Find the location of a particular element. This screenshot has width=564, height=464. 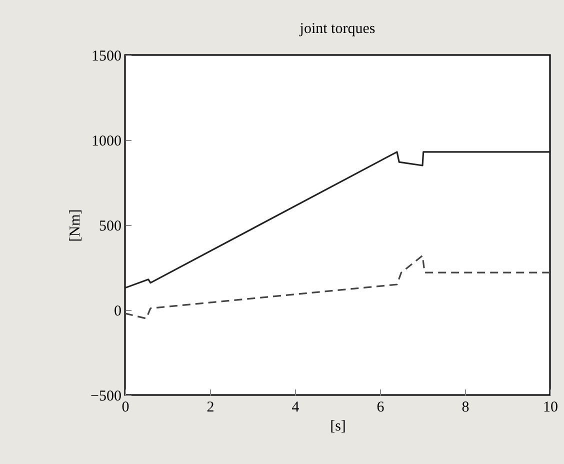

y-tick-label: 1000 is located at coordinates (107, 142).